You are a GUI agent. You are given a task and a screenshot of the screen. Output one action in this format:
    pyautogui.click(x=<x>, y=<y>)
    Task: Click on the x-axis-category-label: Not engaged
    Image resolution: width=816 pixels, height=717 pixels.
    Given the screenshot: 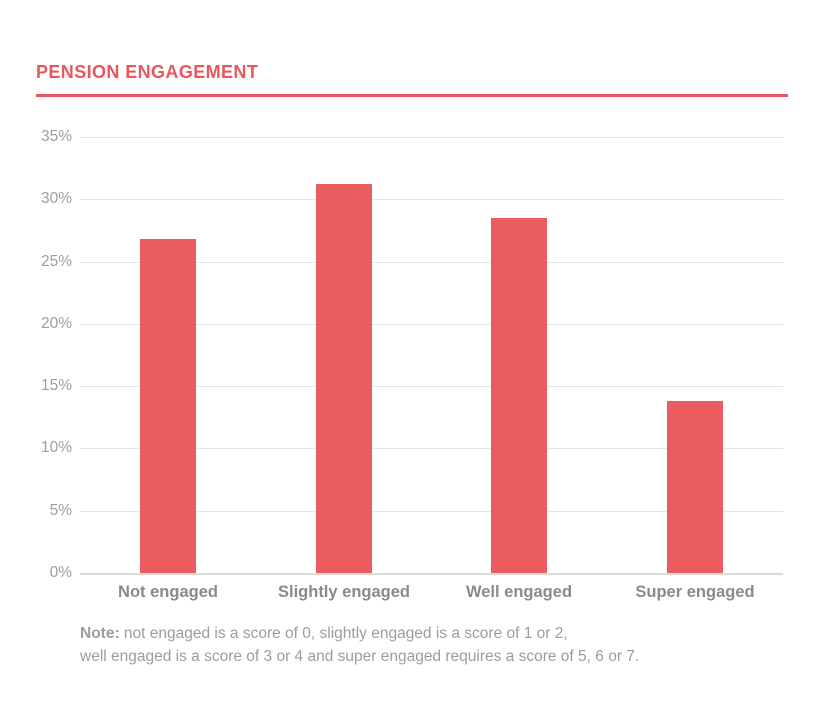 What is the action you would take?
    pyautogui.click(x=168, y=592)
    